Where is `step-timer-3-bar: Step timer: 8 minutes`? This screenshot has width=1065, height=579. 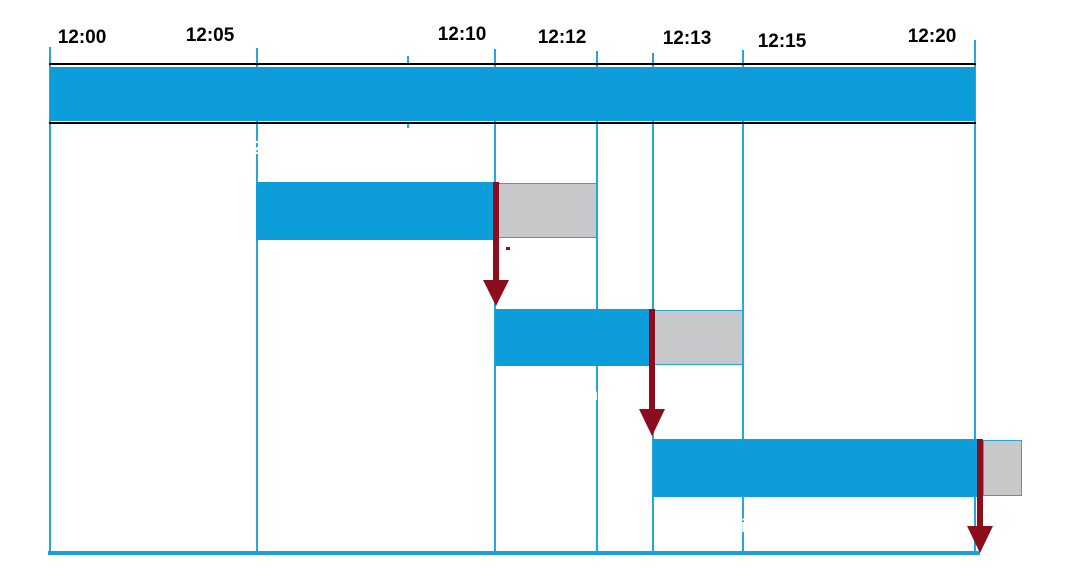 step-timer-3-bar: Step timer: 8 minutes is located at coordinates (815, 487).